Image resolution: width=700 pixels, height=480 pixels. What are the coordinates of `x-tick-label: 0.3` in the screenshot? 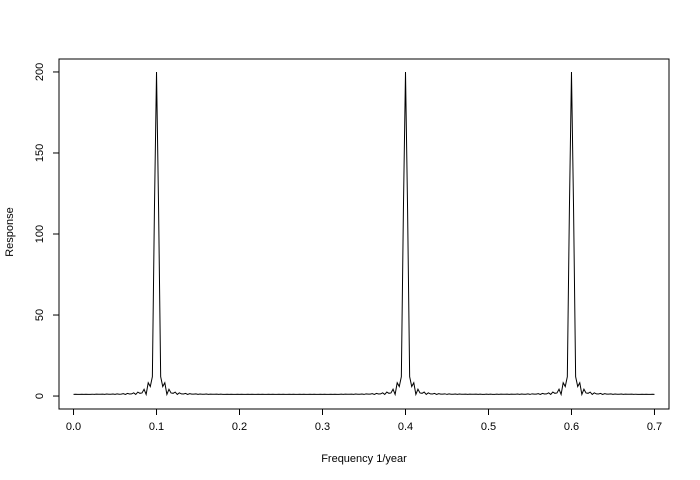 It's located at (322, 427).